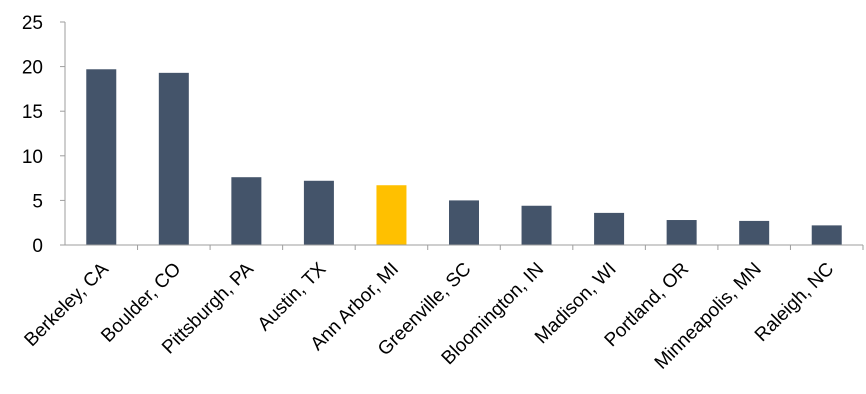  I want to click on y-tick-label: 0, so click(37, 246).